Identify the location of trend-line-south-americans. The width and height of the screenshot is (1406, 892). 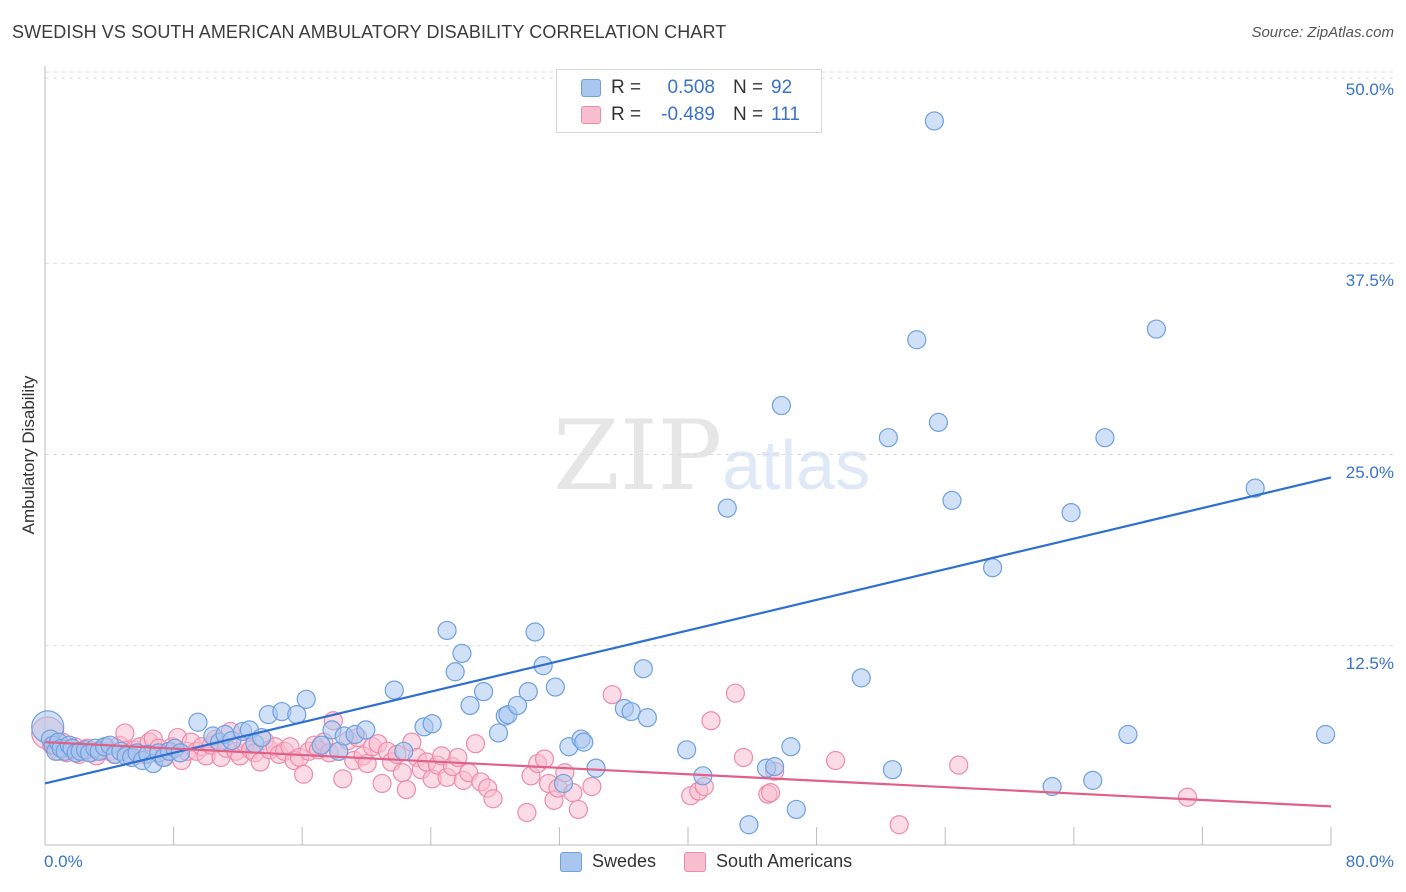
(688, 774).